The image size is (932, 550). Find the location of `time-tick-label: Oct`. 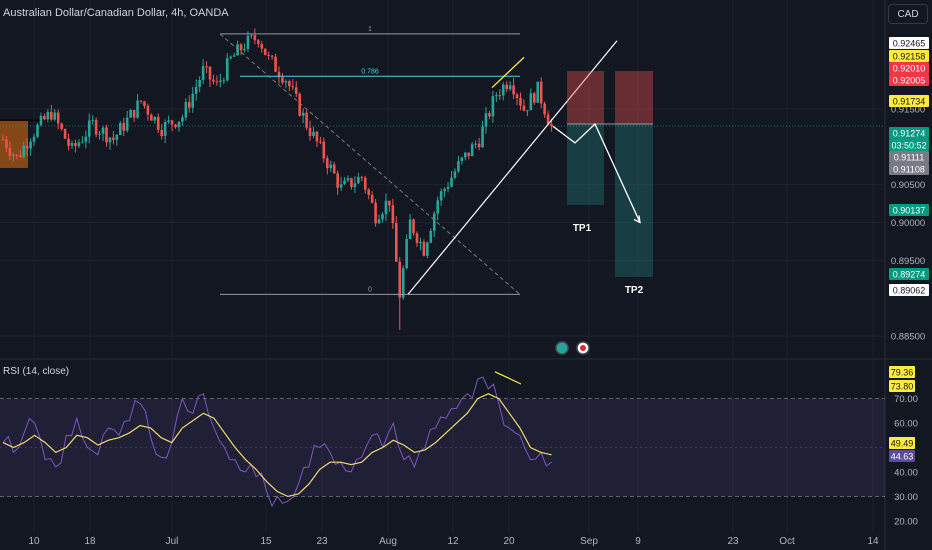

time-tick-label: Oct is located at coordinates (787, 541).